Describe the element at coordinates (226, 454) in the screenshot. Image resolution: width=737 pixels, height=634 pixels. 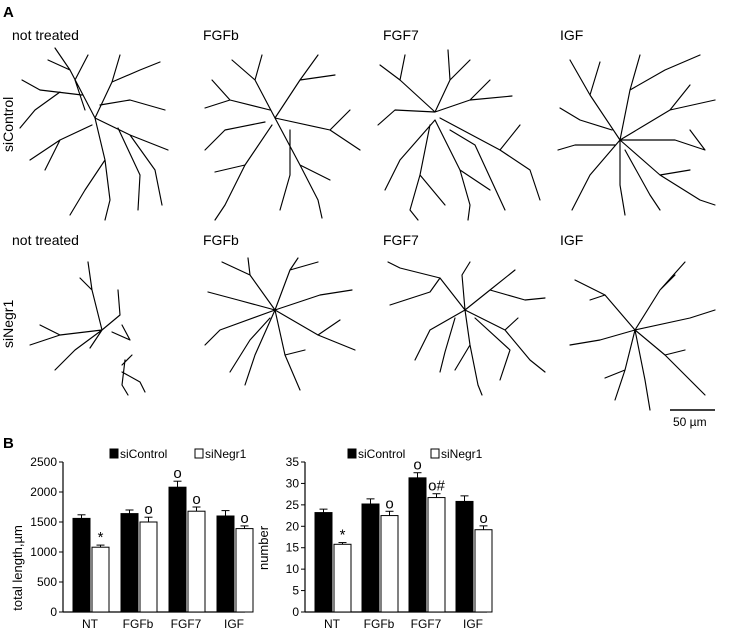
I see `chart-length-legend-sinegr1: siNegr1` at that location.